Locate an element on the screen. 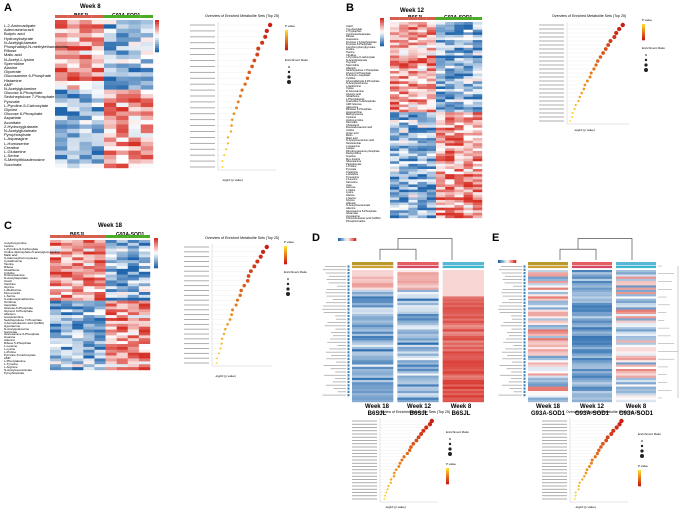 The height and width of the screenshot is (512, 685). metabolite-label: Docosahexaenoic acid is located at coordinates (359, 128).